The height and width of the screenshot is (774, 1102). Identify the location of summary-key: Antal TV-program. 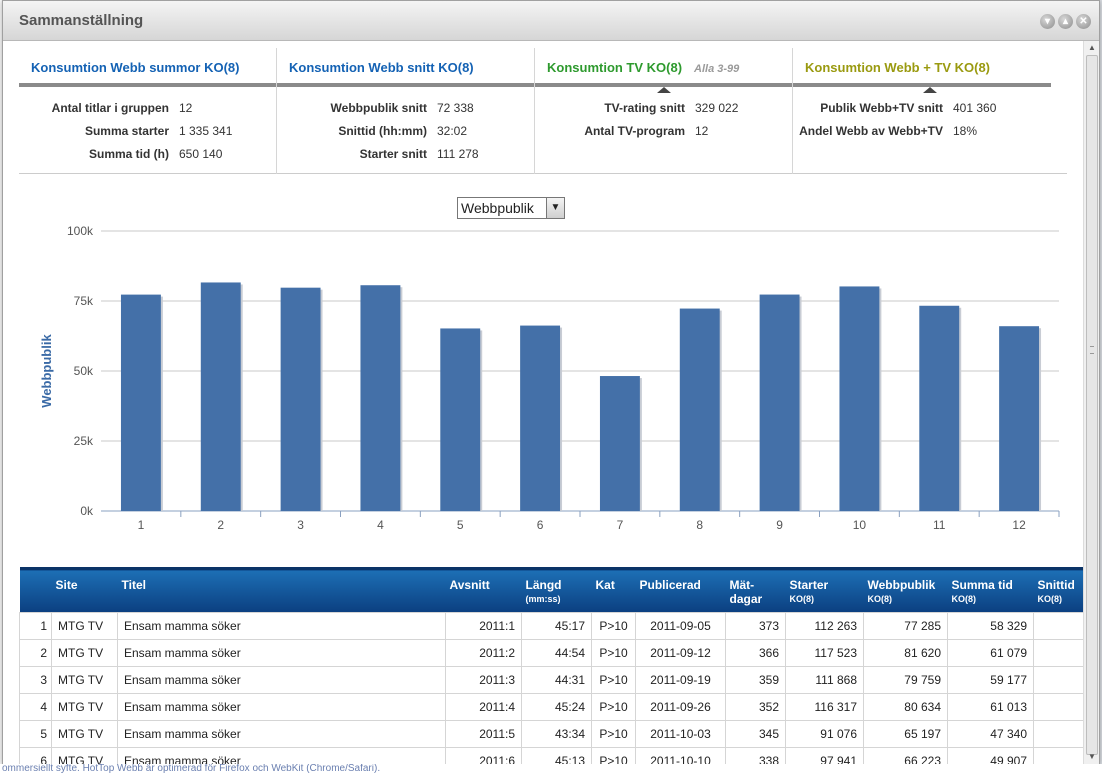
(634, 131).